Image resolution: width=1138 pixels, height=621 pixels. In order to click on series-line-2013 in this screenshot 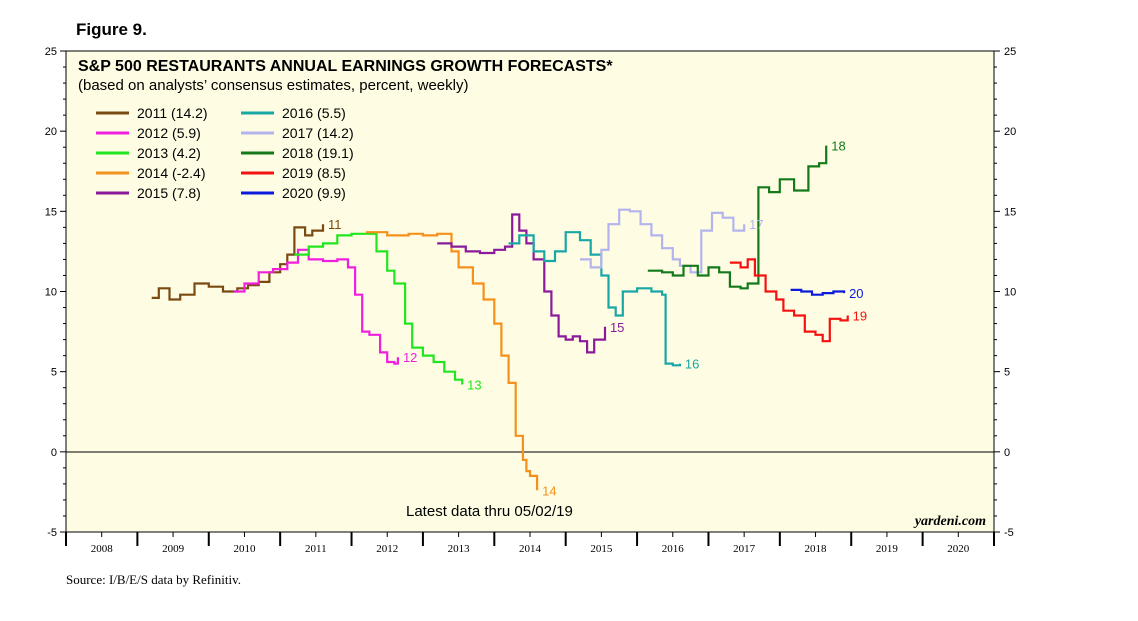, I will do `click(379, 308)`.